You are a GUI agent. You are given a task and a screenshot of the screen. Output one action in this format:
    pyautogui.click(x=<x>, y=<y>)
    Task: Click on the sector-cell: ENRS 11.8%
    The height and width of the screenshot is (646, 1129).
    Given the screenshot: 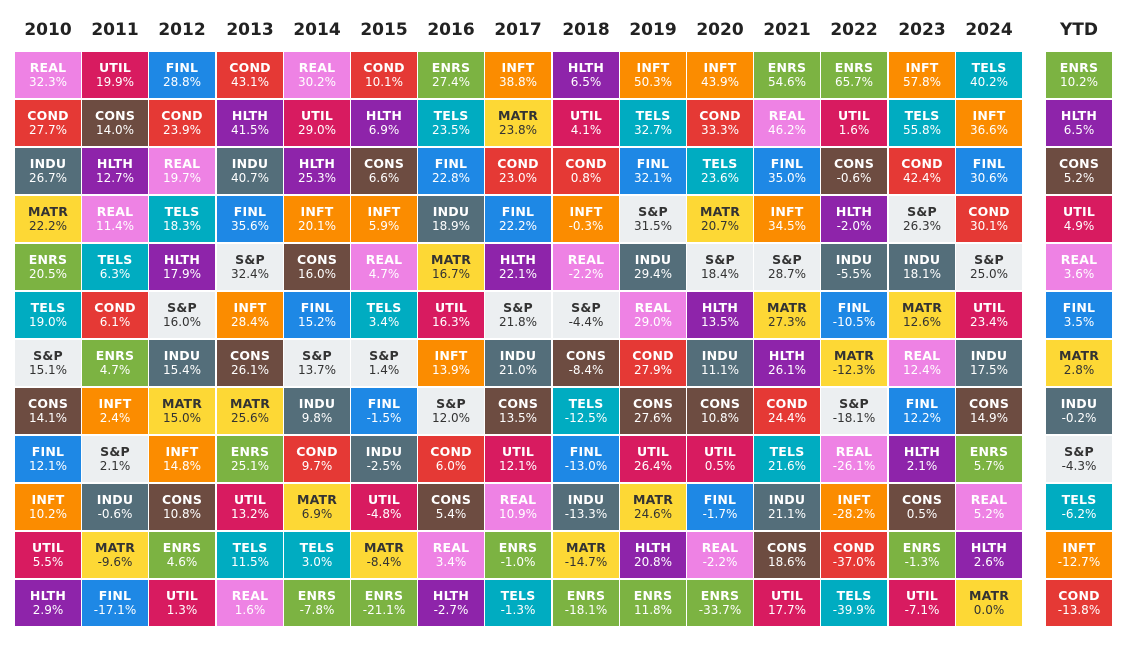 What is the action you would take?
    pyautogui.click(x=653, y=603)
    